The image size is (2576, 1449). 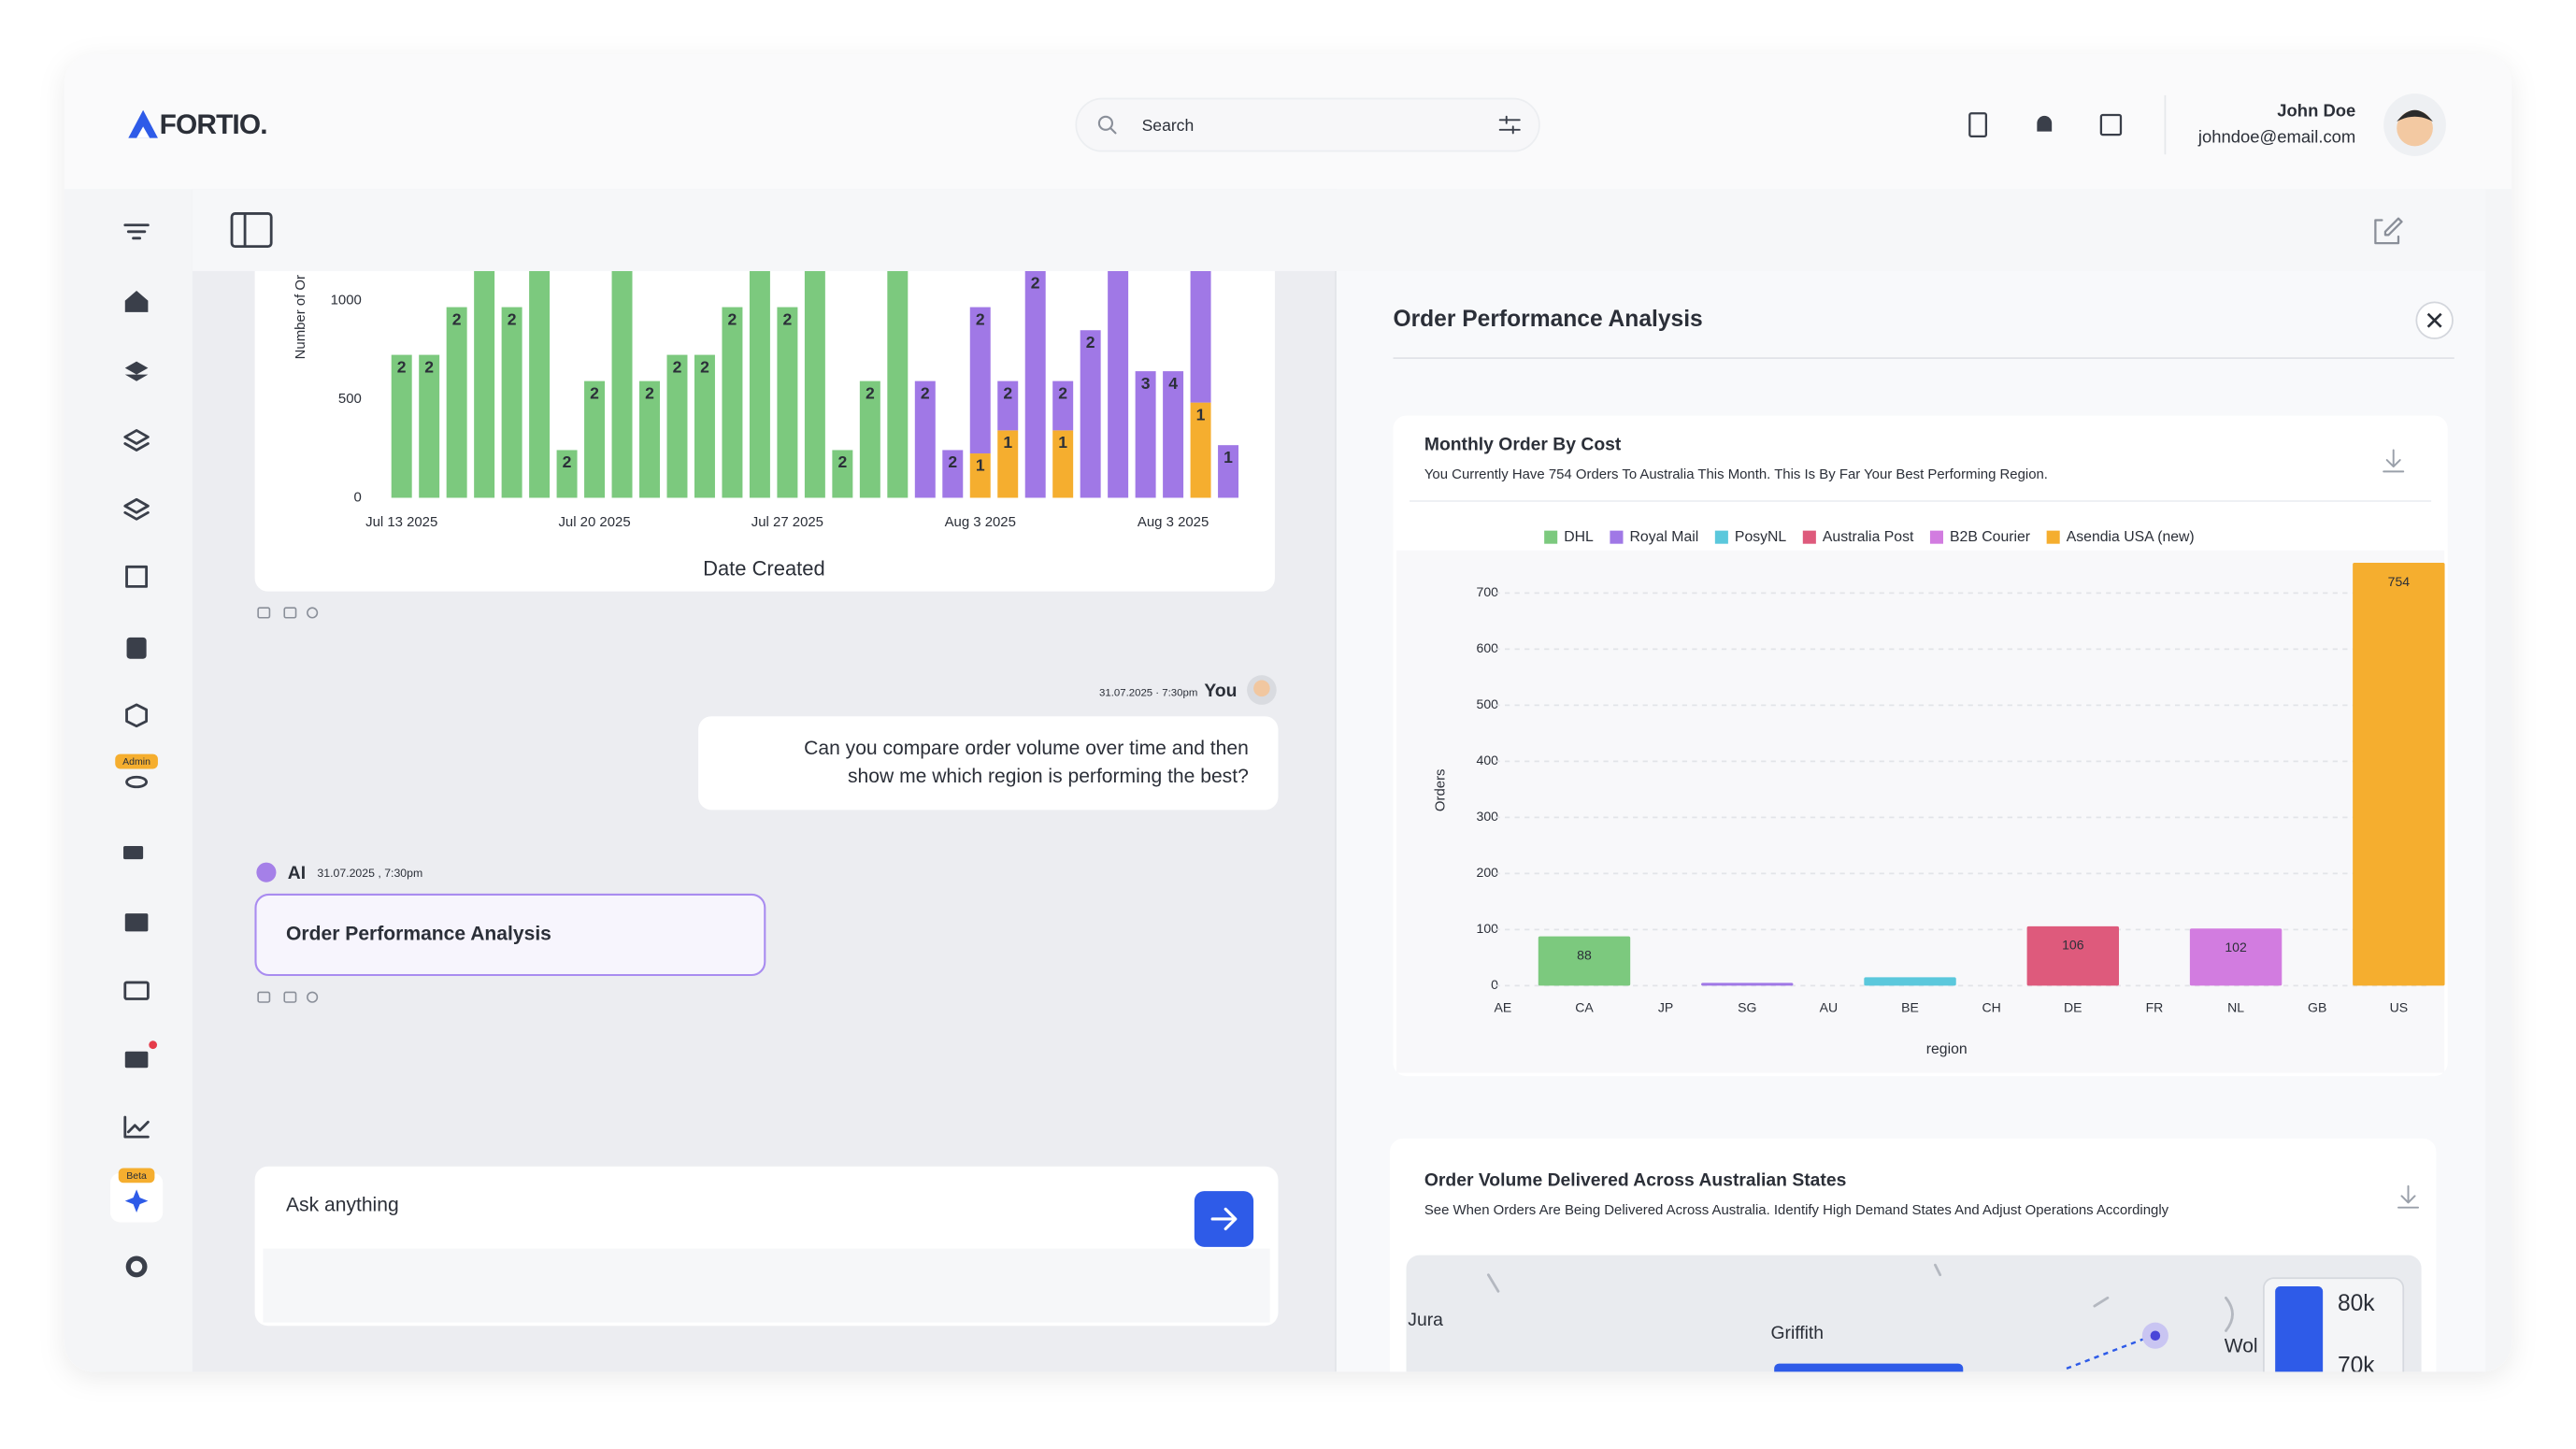 What do you see at coordinates (2434, 320) in the screenshot?
I see `close-icon` at bounding box center [2434, 320].